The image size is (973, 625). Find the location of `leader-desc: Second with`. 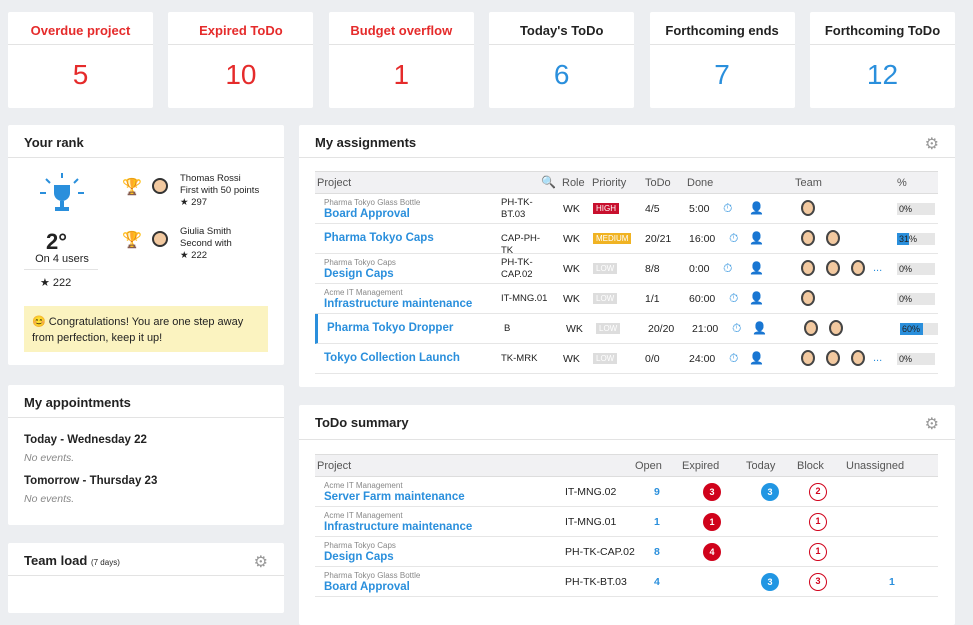

leader-desc: Second with is located at coordinates (206, 243).